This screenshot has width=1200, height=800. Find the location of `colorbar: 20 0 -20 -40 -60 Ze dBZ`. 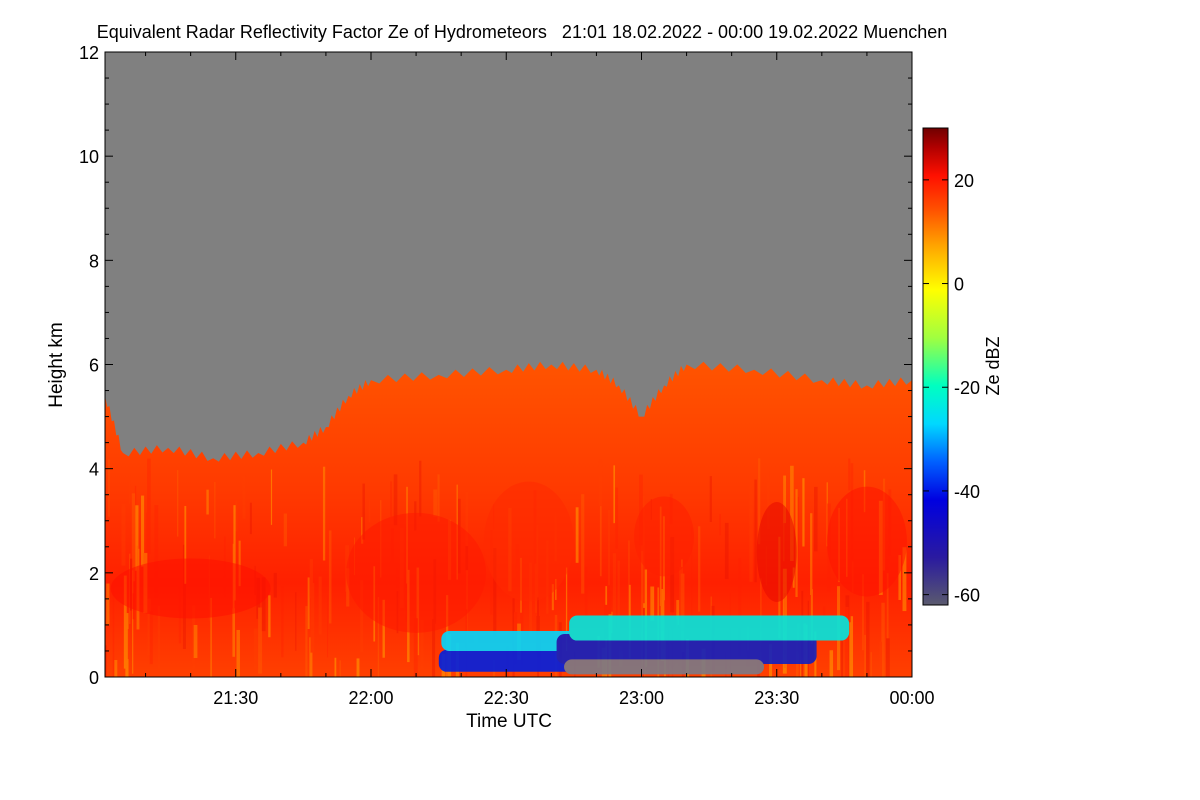

colorbar: 20 0 -20 -40 -60 Ze dBZ is located at coordinates (962, 366).